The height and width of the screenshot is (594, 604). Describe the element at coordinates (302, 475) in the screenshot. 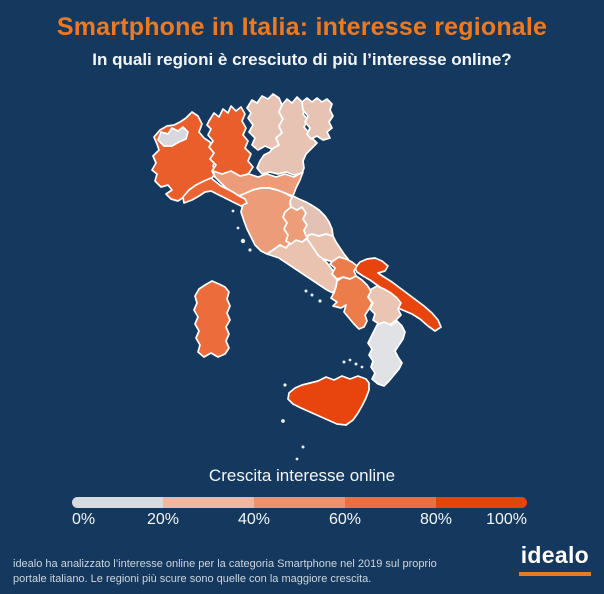

I see `legend-title: Crescita interesse online` at that location.